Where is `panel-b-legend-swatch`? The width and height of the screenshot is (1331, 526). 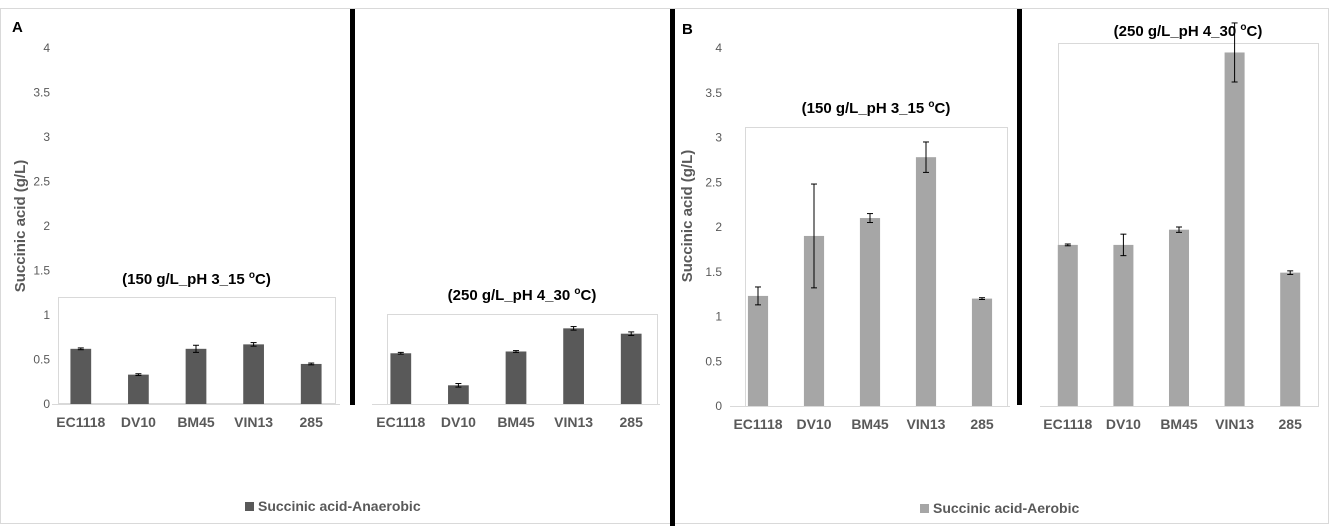
panel-b-legend-swatch is located at coordinates (924, 508).